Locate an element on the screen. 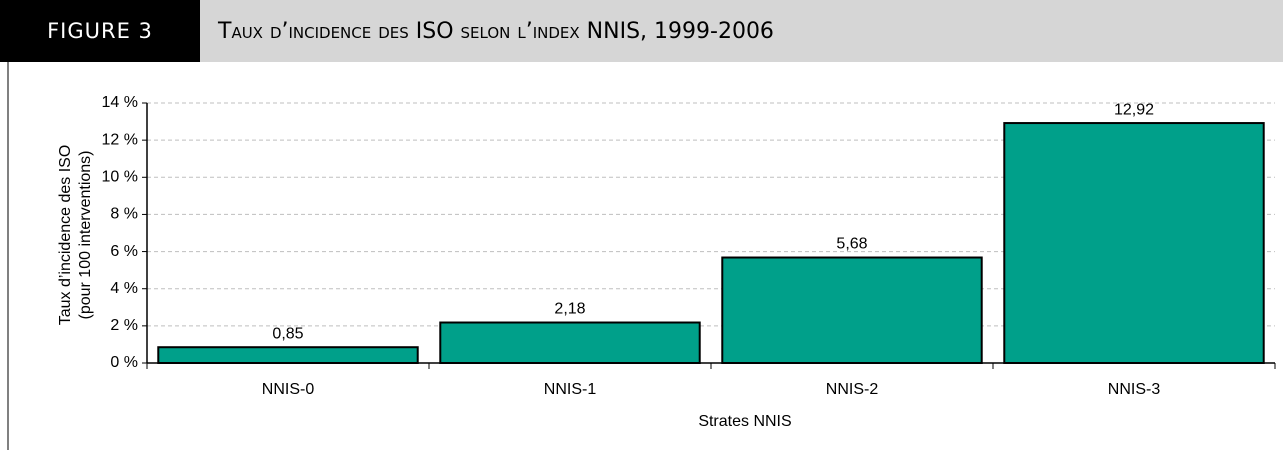  header-label-box is located at coordinates (100, 31).